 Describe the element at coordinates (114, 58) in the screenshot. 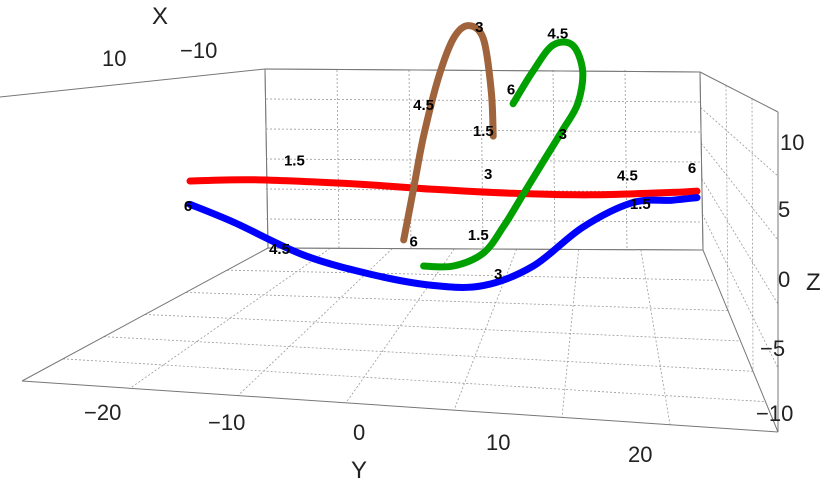

I see `x-tick-label: 10` at that location.